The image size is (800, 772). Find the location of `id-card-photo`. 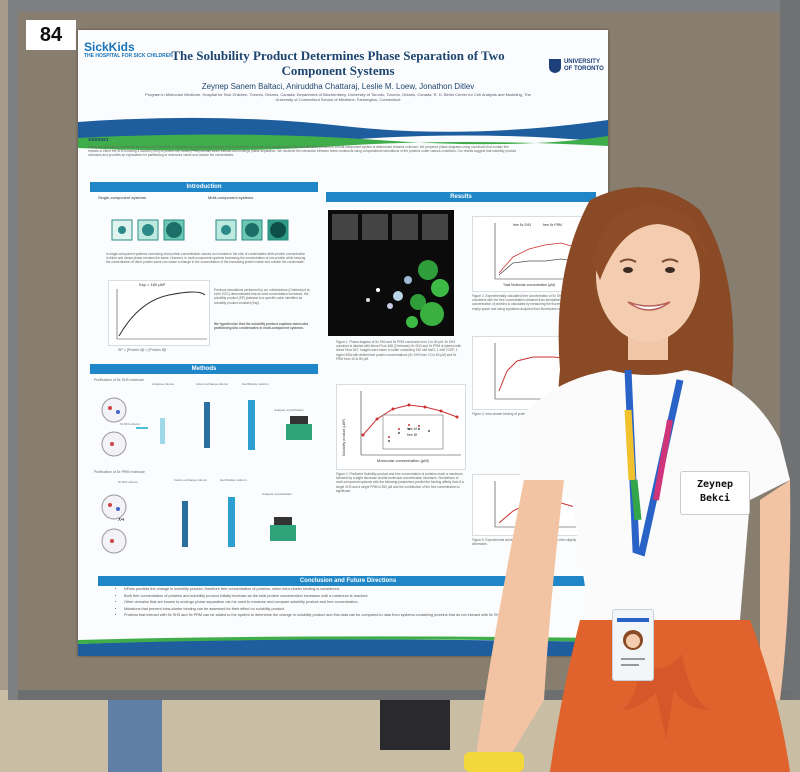

id-card-photo is located at coordinates (633, 642).